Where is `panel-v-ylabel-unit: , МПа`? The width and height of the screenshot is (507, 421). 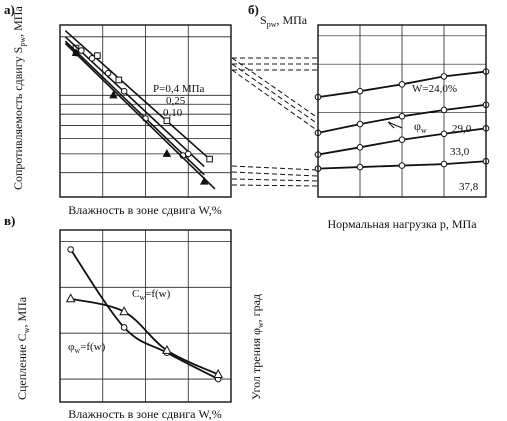 panel-v-ylabel-unit: , МПа is located at coordinates (22, 311).